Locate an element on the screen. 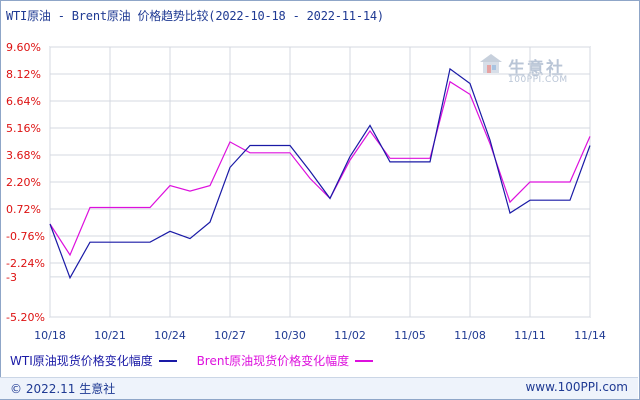 The height and width of the screenshot is (400, 640). y-tick-label: -2.24% is located at coordinates (25, 263).